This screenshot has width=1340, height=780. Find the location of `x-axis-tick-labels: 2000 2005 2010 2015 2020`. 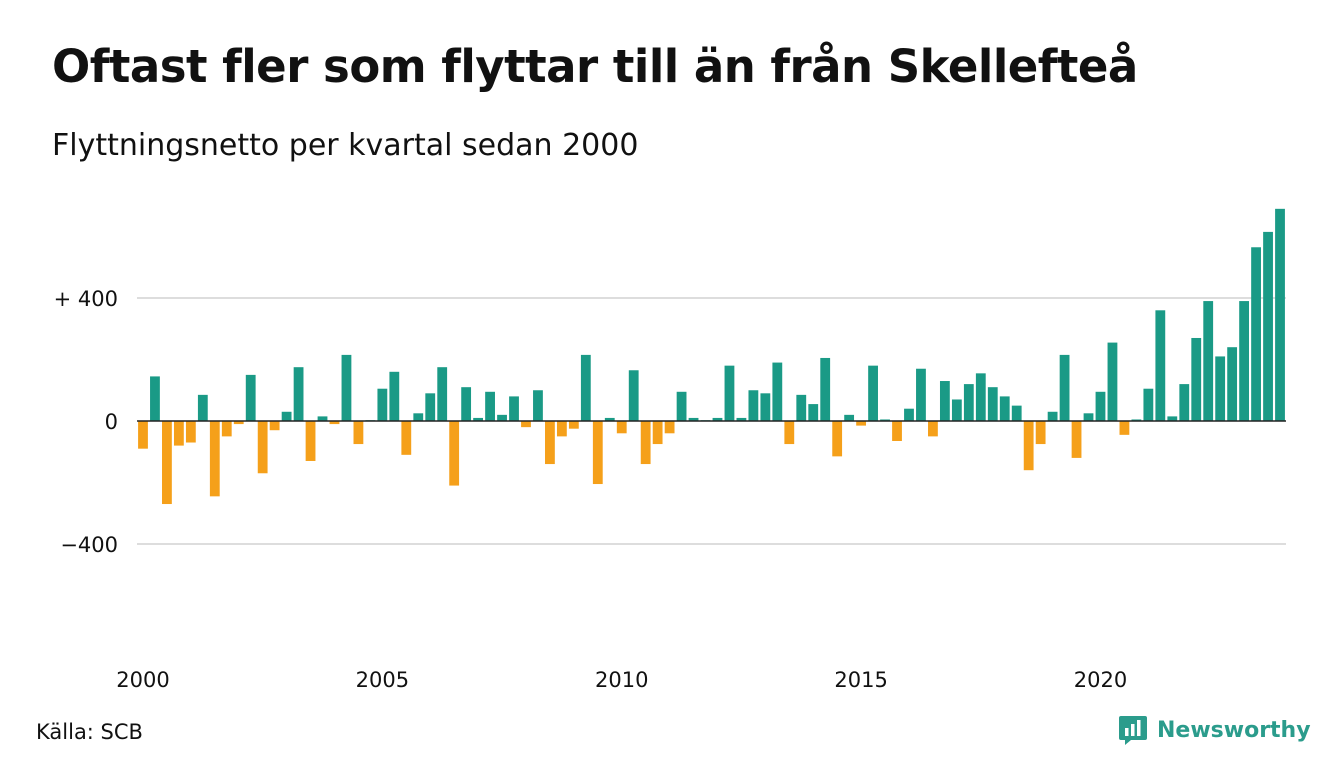

x-axis-tick-labels: 2000 2005 2010 2015 2020 is located at coordinates (621, 680).